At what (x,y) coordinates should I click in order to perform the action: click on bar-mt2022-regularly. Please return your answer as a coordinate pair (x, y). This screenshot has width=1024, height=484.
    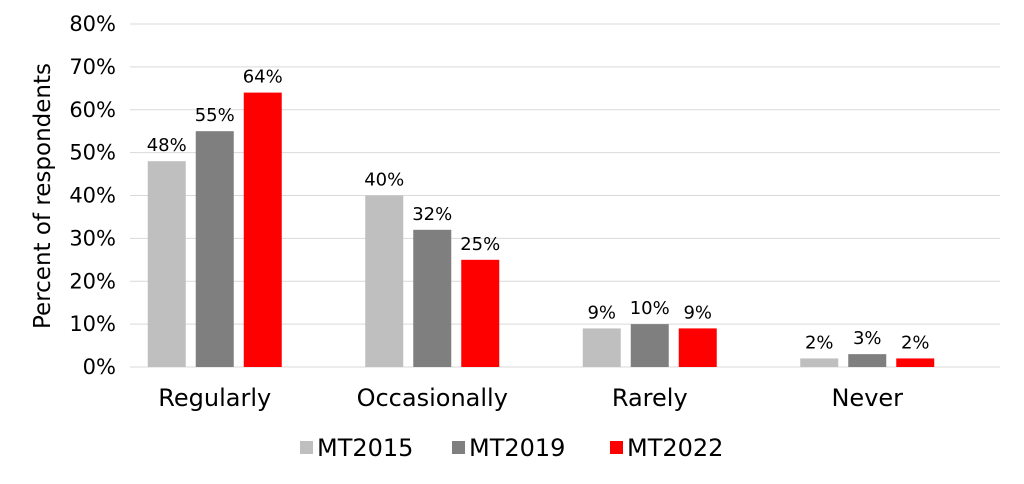
    Looking at the image, I should click on (262, 229).